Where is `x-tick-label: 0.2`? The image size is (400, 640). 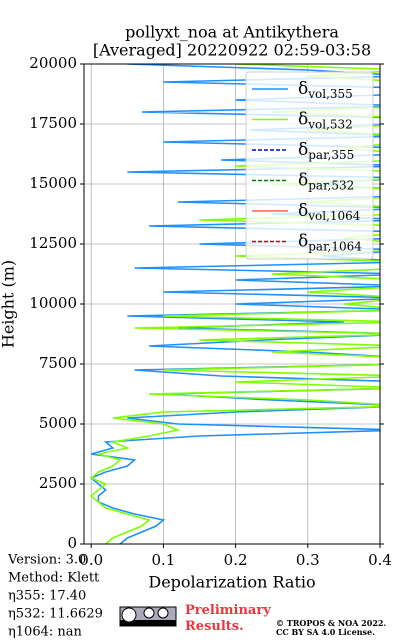 x-tick-label: 0.2 is located at coordinates (236, 560).